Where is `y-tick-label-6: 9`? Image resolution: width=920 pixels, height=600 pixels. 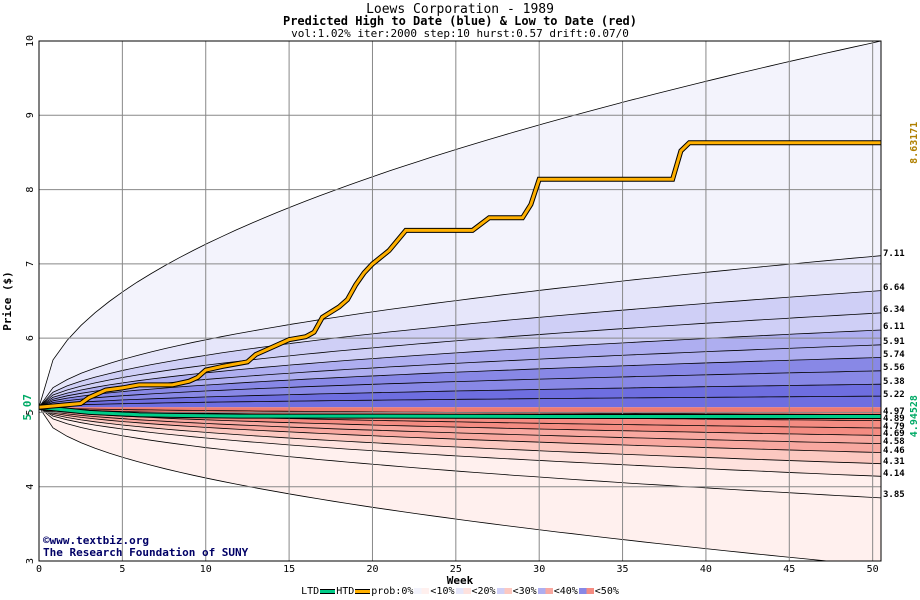
y-tick-label-6: 9 is located at coordinates (30, 115).